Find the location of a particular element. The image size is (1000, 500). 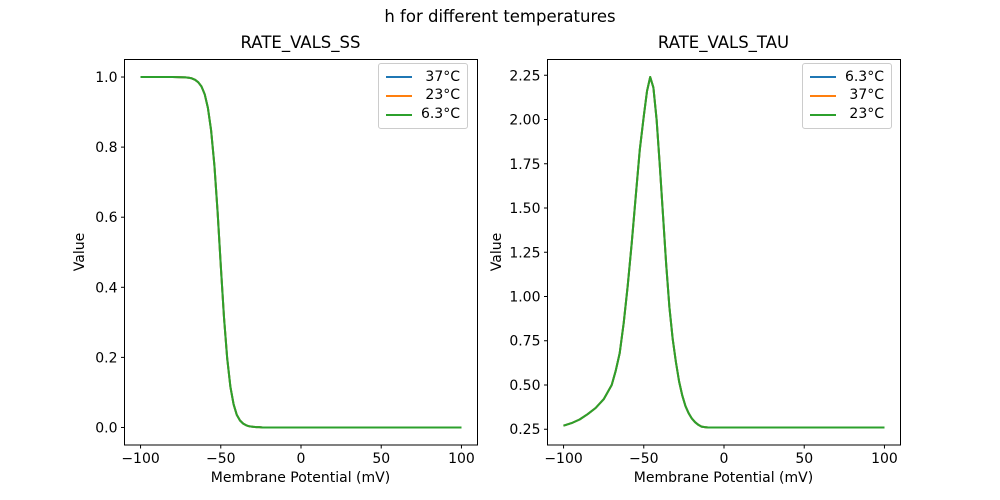

y-tick-label: 2.00 is located at coordinates (524, 121).